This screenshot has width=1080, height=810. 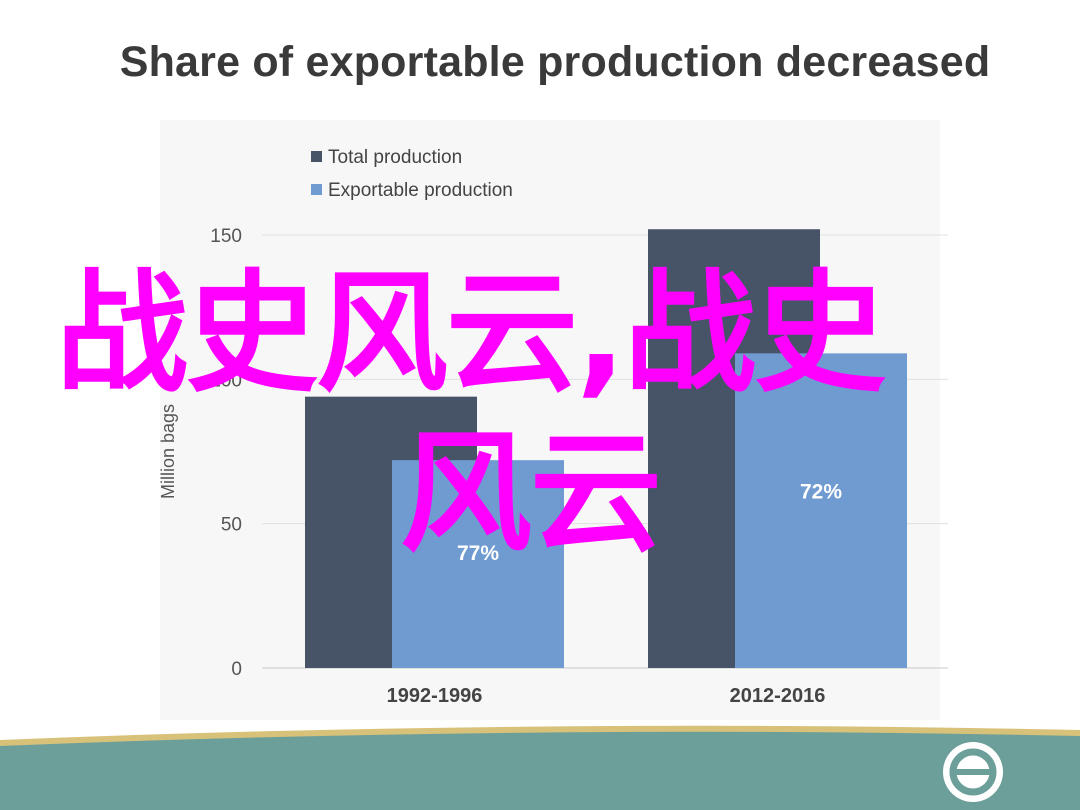 What do you see at coordinates (973, 772) in the screenshot?
I see `logo-icon` at bounding box center [973, 772].